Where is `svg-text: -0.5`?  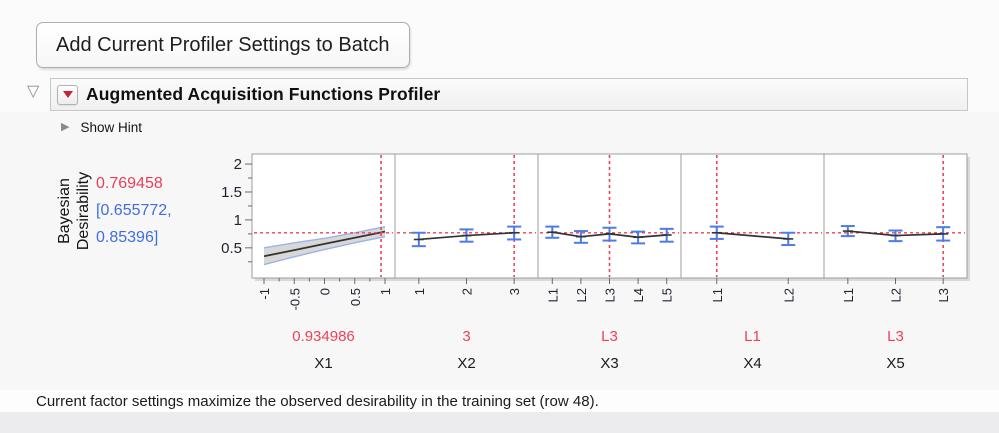
svg-text: -0.5 is located at coordinates (294, 299).